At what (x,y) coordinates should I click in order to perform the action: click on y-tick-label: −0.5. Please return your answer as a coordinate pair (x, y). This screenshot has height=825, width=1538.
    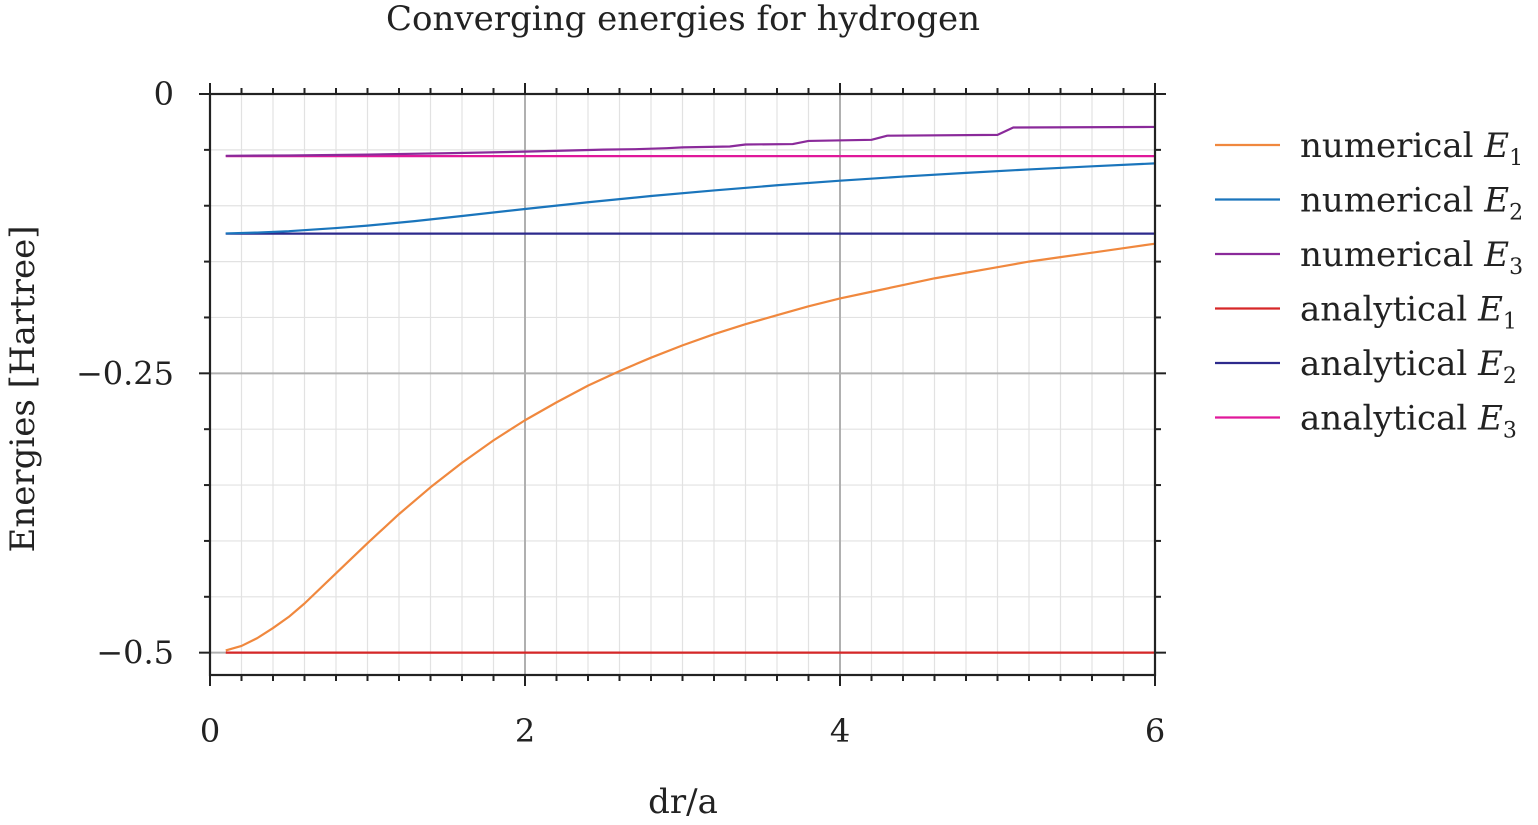
    Looking at the image, I should click on (135, 653).